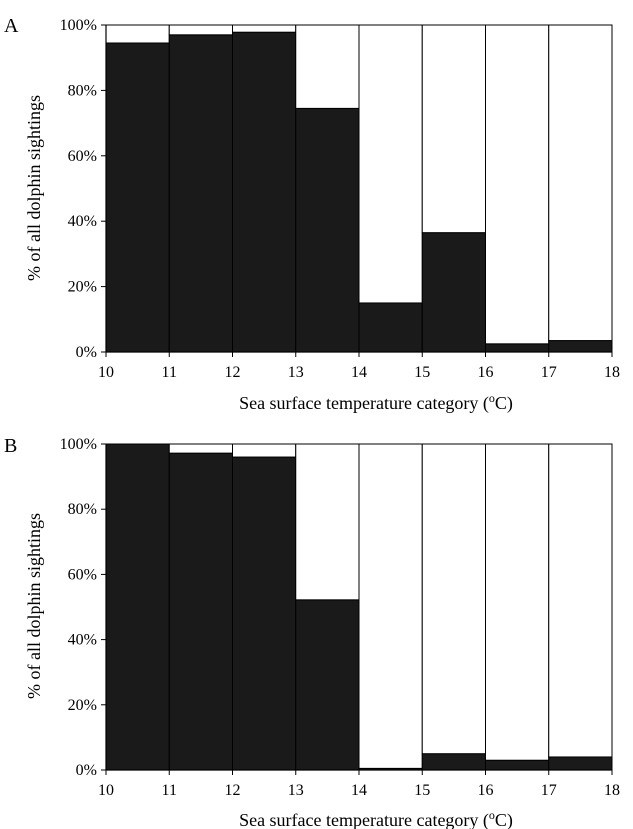 Image resolution: width=633 pixels, height=829 pixels. I want to click on panel-label: B, so click(10, 446).